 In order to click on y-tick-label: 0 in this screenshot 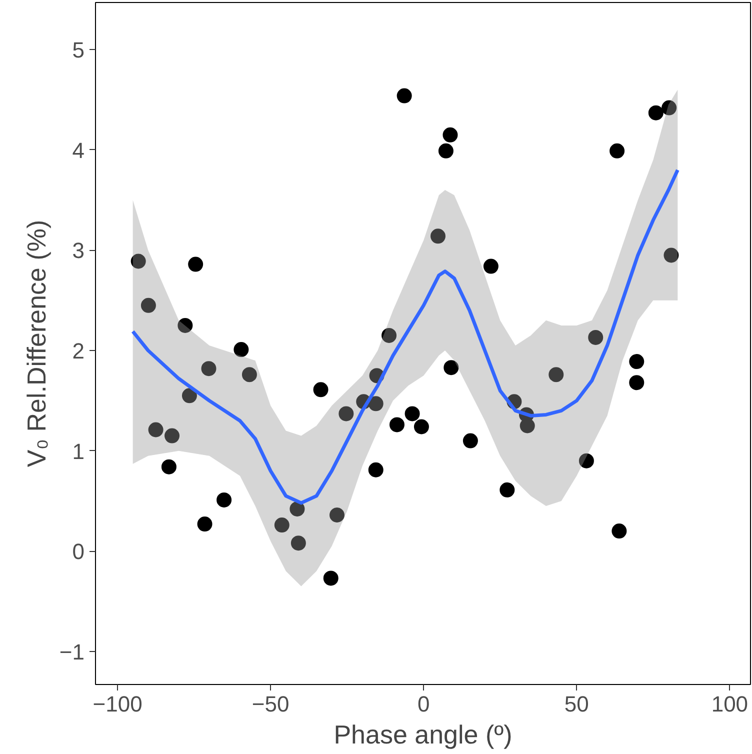, I will do `click(78, 551)`.